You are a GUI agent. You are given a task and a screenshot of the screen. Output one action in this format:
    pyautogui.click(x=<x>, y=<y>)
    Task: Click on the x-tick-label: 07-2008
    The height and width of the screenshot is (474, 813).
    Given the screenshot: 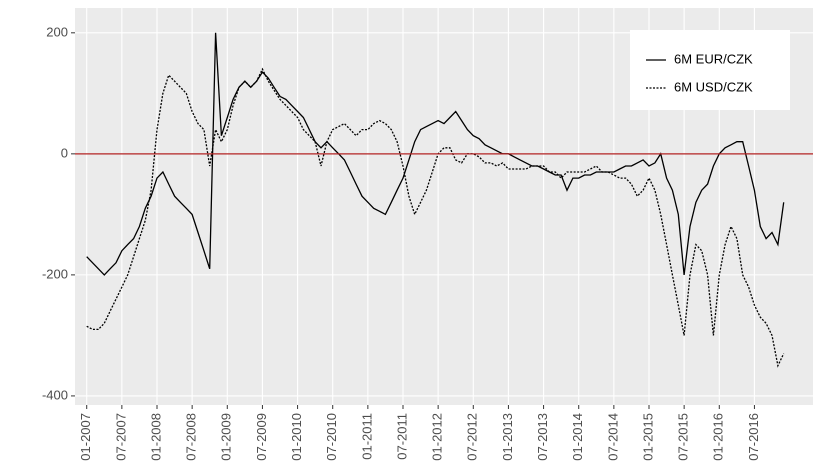 What is the action you would take?
    pyautogui.click(x=191, y=437)
    